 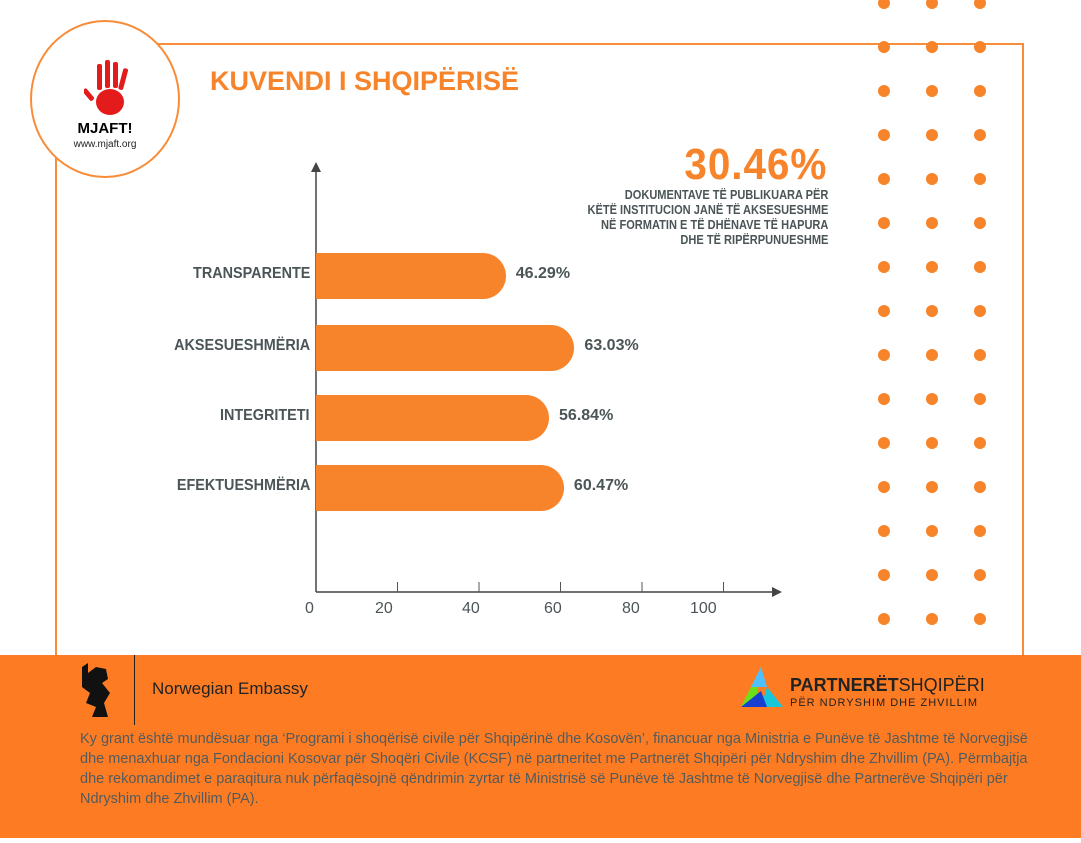 What do you see at coordinates (243, 485) in the screenshot?
I see `category-label: EFEKTUESHMËRIA` at bounding box center [243, 485].